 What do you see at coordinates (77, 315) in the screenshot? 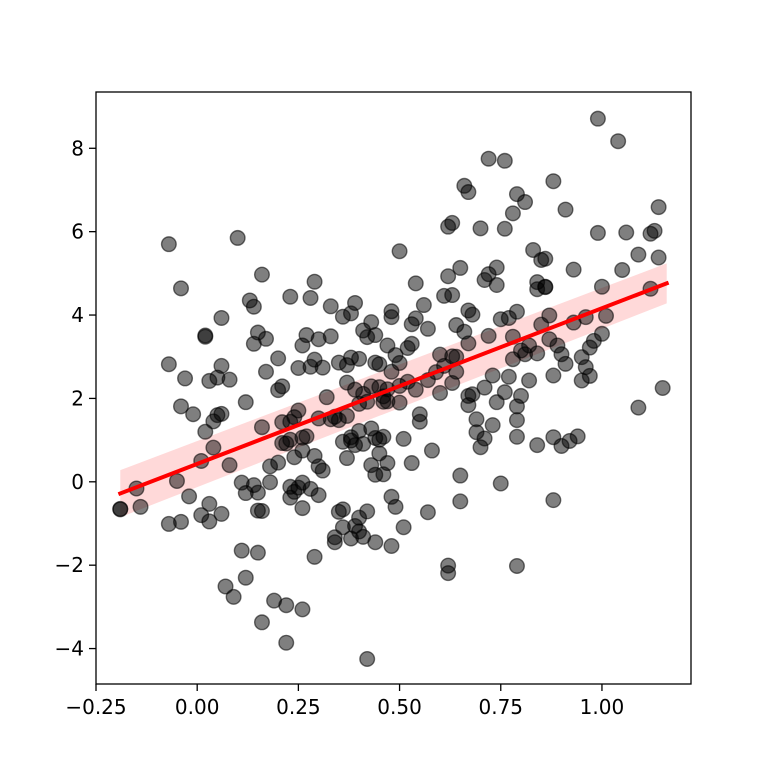
I see `y-tick-label: 4` at bounding box center [77, 315].